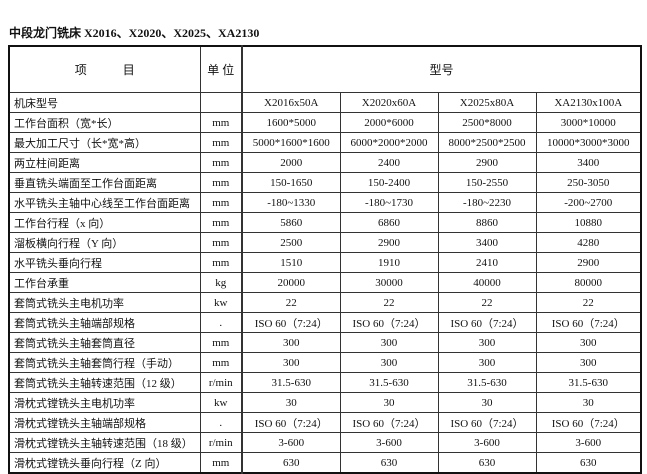  What do you see at coordinates (291, 202) in the screenshot?
I see `row-value: -180~1330` at bounding box center [291, 202].